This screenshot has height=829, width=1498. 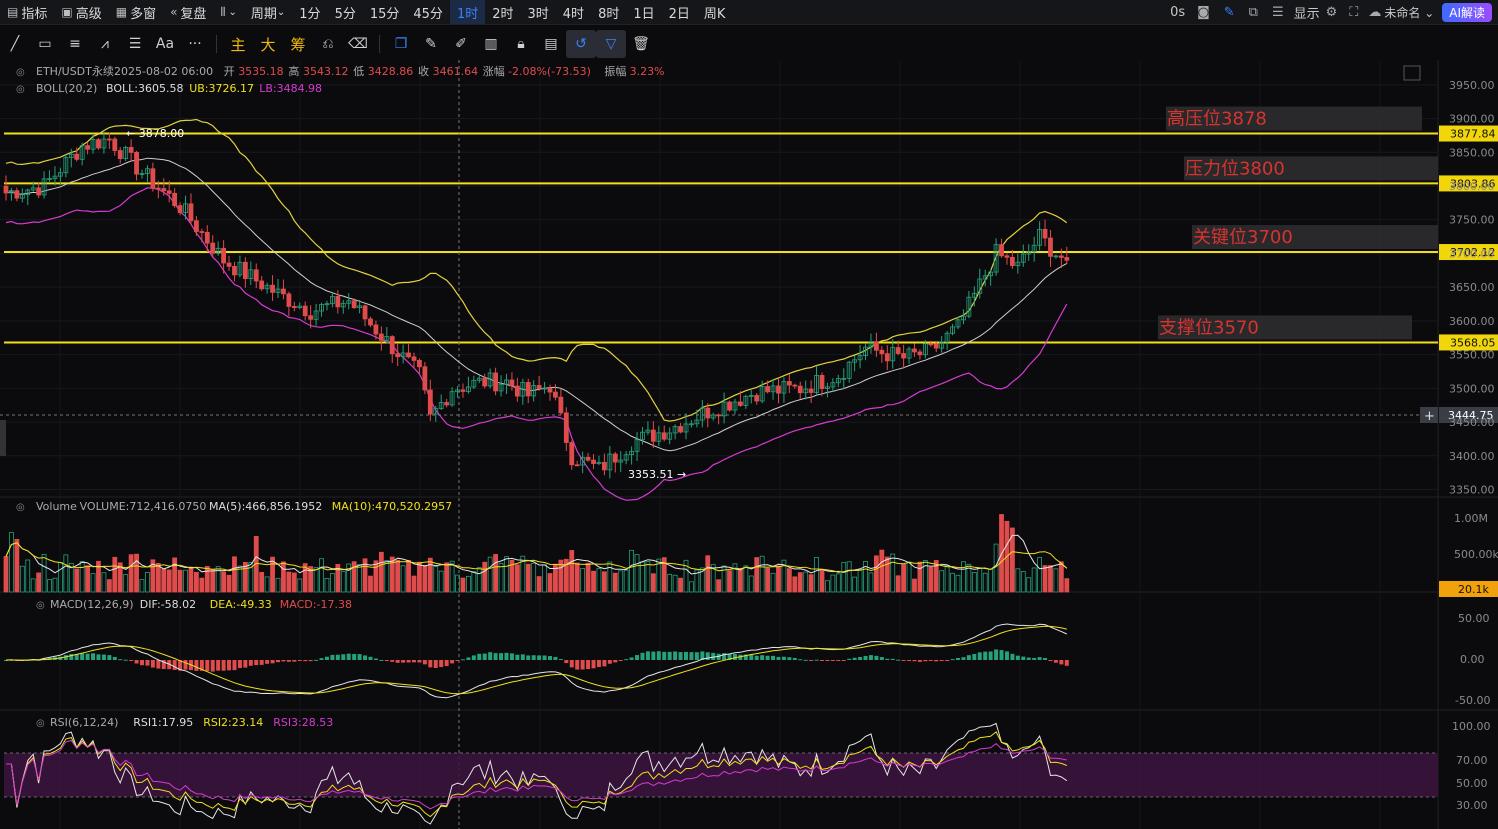 What do you see at coordinates (643, 12) in the screenshot?
I see `topbar-item-15: 1日` at bounding box center [643, 12].